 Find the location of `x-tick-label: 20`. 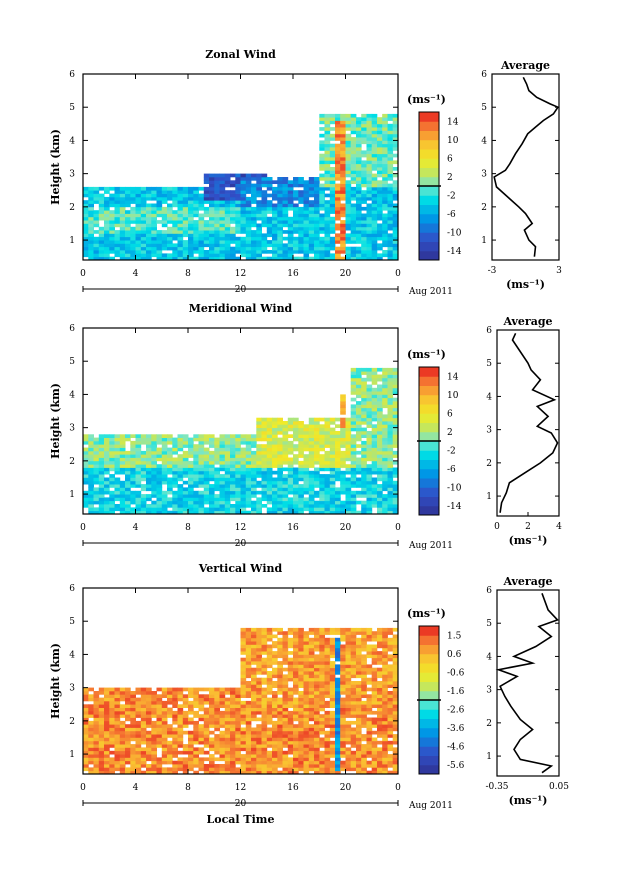

x-tick-label: 20 is located at coordinates (346, 528).